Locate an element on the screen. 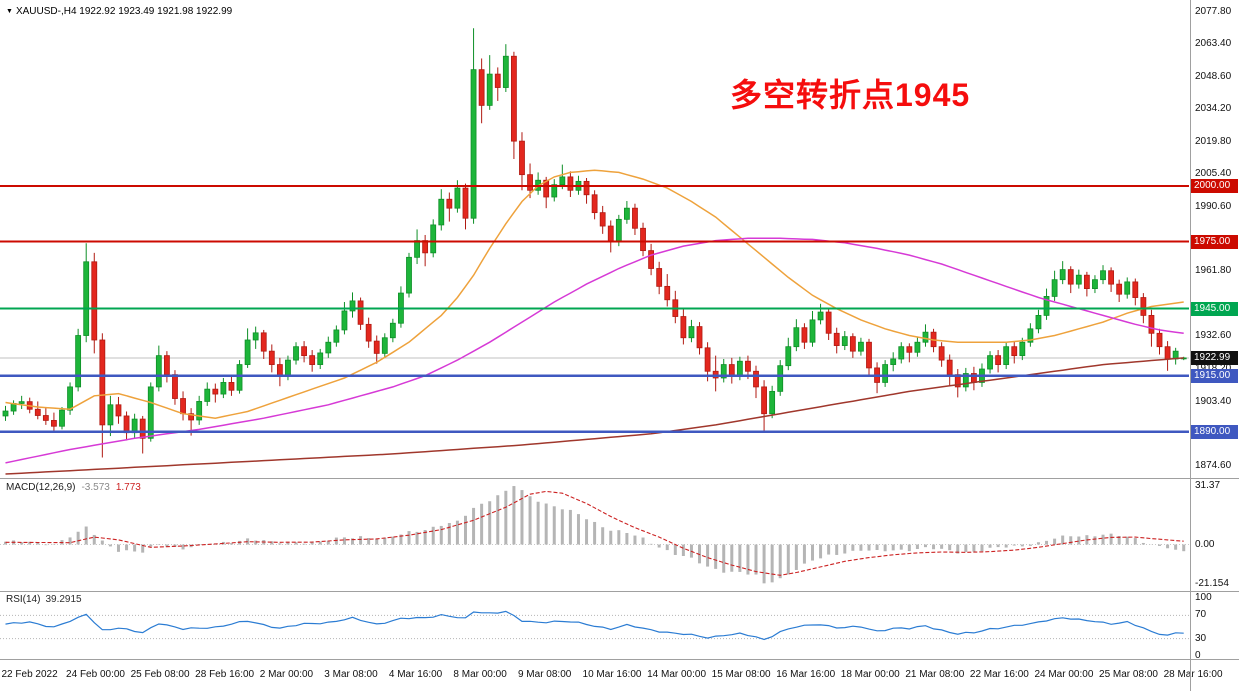 The width and height of the screenshot is (1239, 691). macd-histogram is located at coordinates (595, 535).